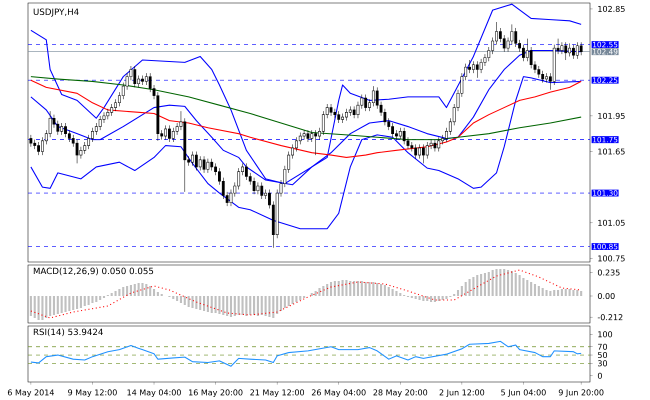 The width and height of the screenshot is (650, 400). What do you see at coordinates (611, 223) in the screenshot?
I see `y-tick-label: 101.05` at bounding box center [611, 223].